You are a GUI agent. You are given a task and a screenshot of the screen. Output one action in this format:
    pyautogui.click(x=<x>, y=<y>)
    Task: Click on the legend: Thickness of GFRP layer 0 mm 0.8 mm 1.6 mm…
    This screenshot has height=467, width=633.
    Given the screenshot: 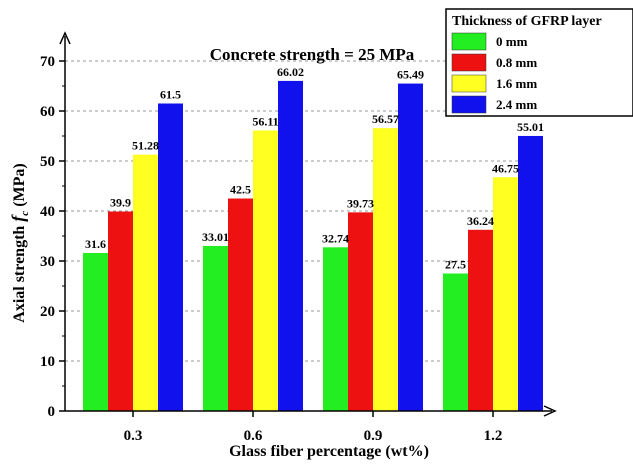 What is the action you would take?
    pyautogui.click(x=539, y=62)
    